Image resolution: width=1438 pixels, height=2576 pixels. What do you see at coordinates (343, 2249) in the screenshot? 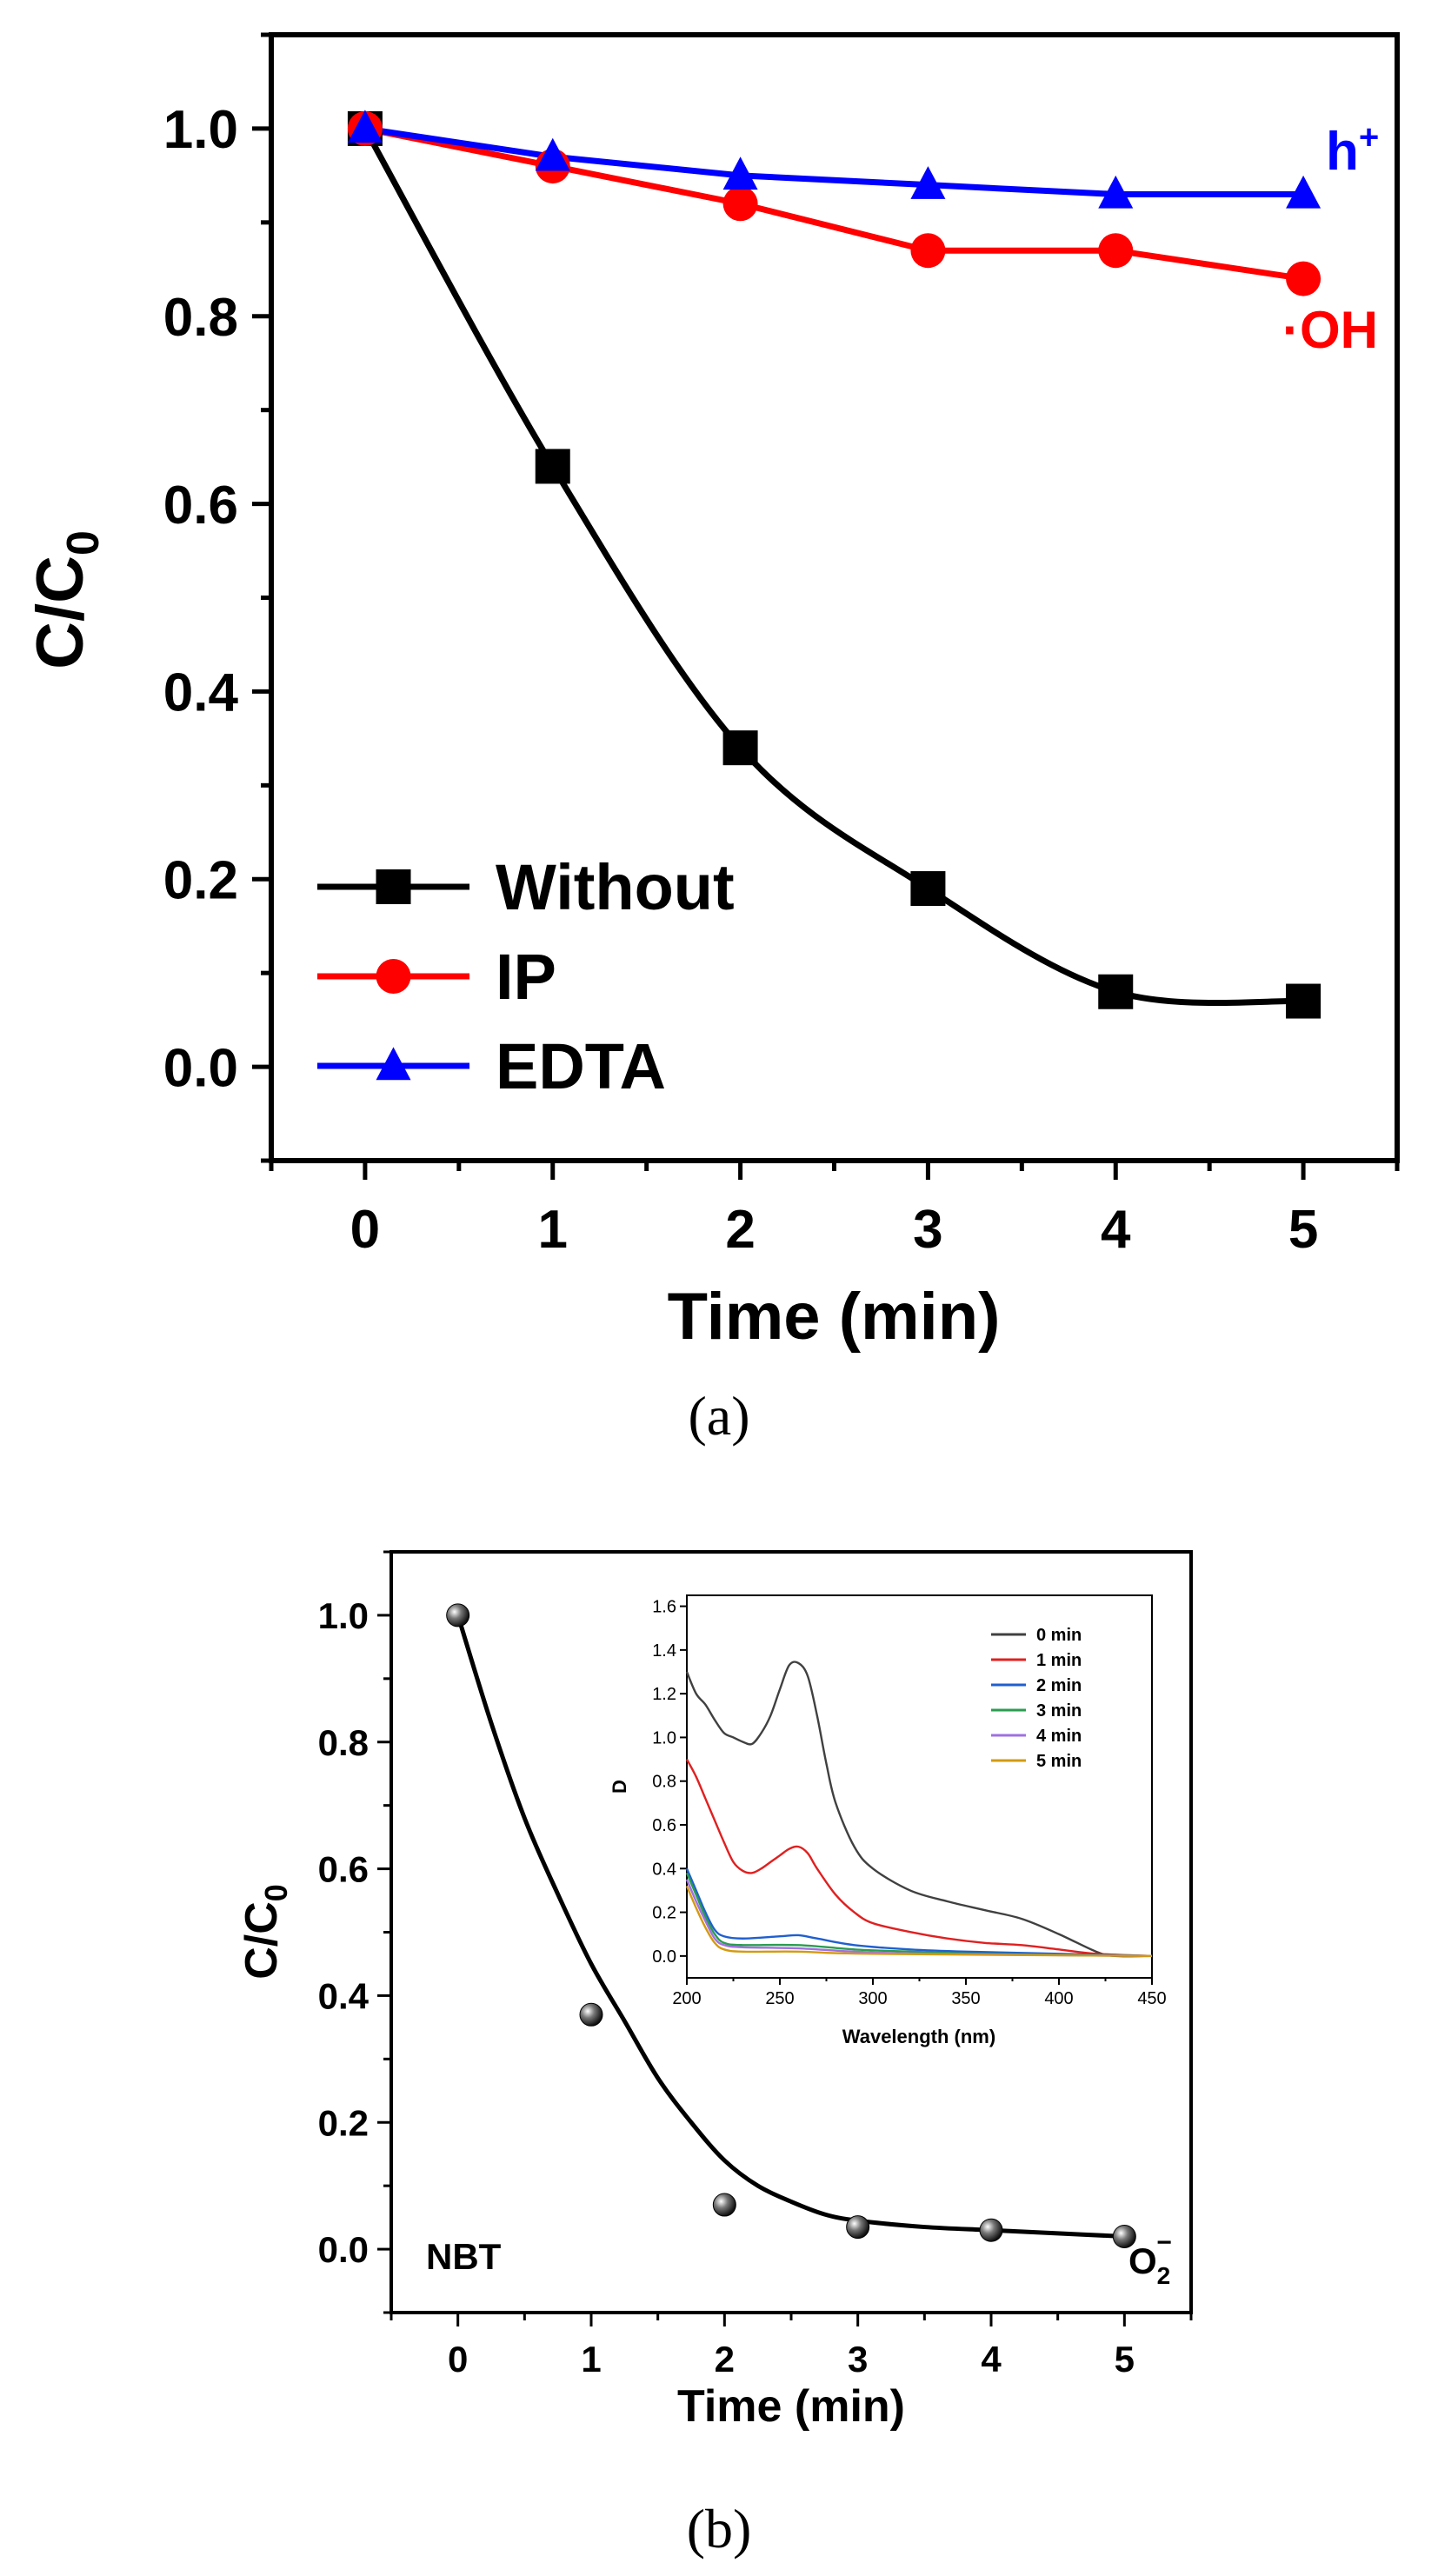
I see `panel-b-ytick-label: 0.0` at bounding box center [343, 2249].